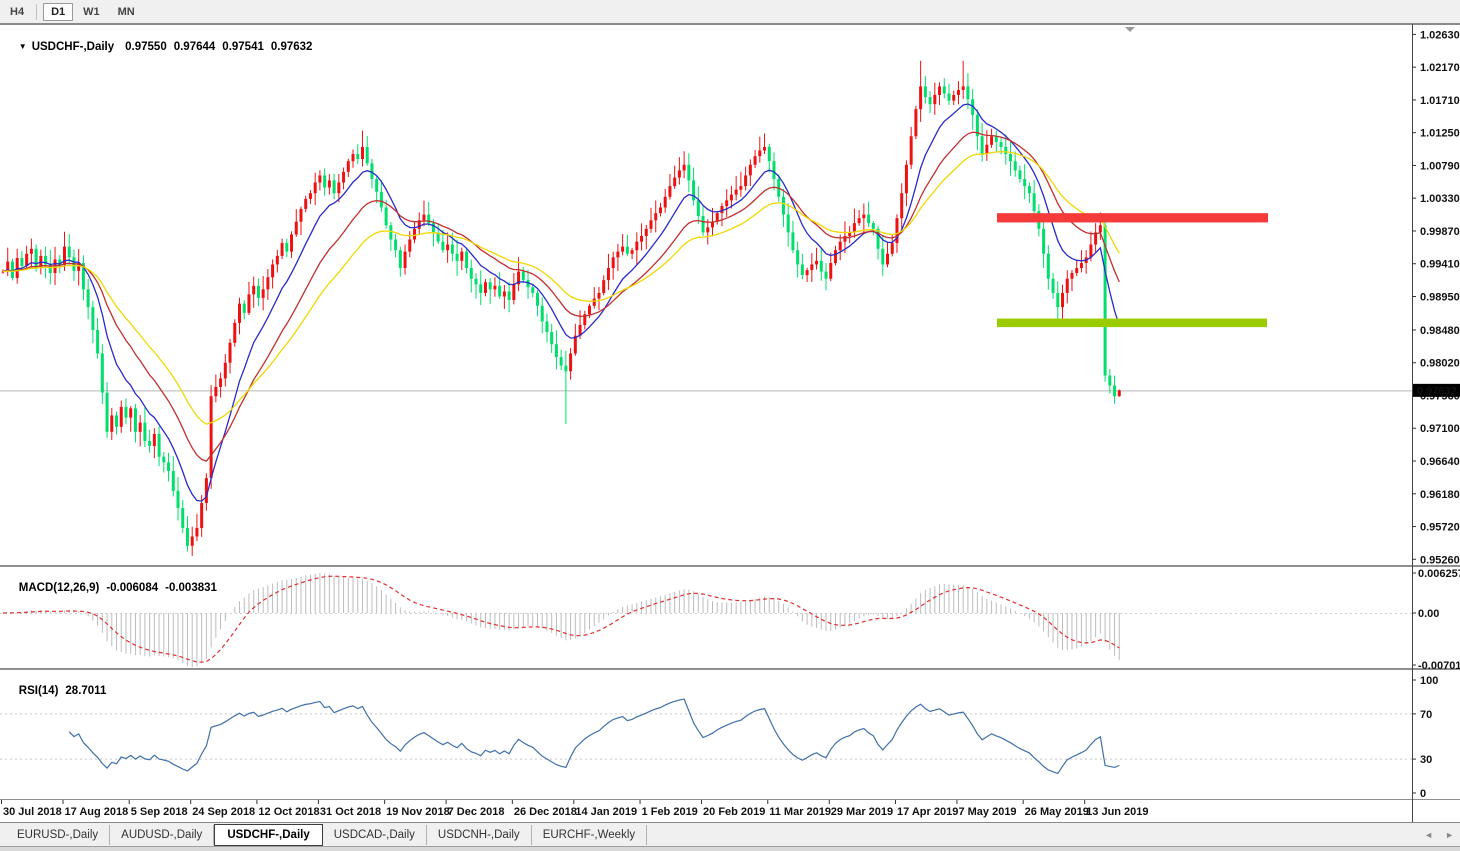  What do you see at coordinates (670, 812) in the screenshot?
I see `svg-text: 1 Feb 2019` at bounding box center [670, 812].